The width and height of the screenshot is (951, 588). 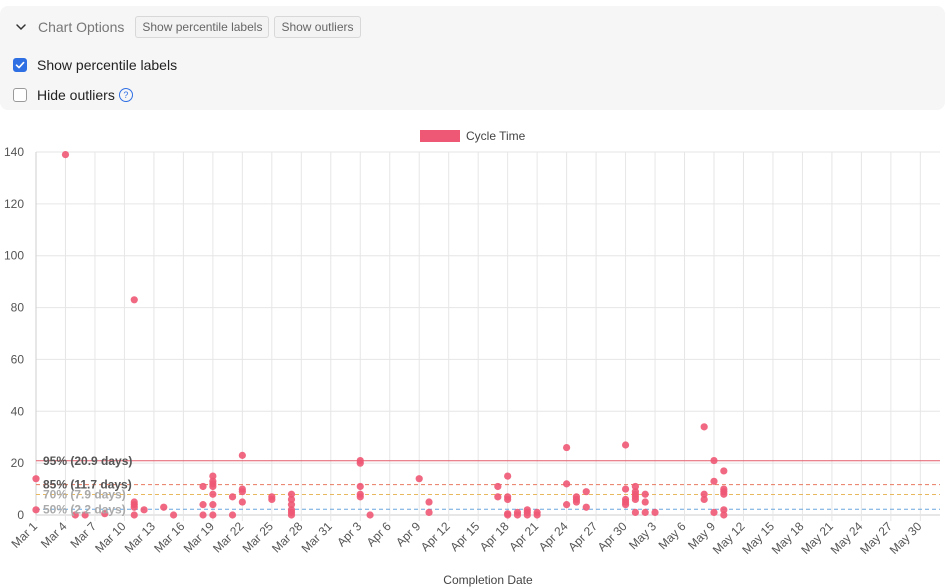 I want to click on x-tick-label: Mar 13, so click(x=140, y=537).